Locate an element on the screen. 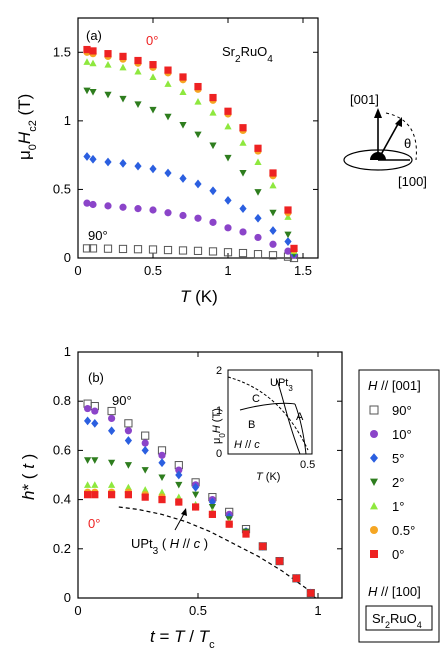  panel-a-top-annotation: 0° is located at coordinates (152, 40).